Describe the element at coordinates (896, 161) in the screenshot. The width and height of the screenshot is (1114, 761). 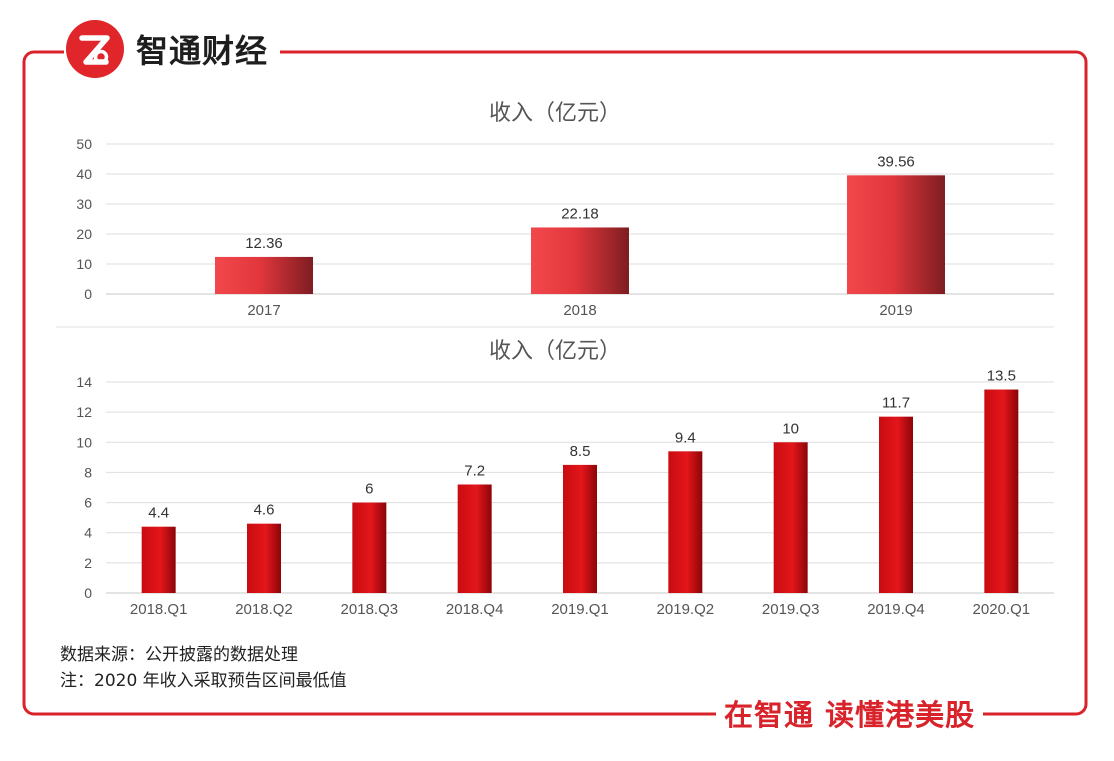
I see `data-label: 39.56` at that location.